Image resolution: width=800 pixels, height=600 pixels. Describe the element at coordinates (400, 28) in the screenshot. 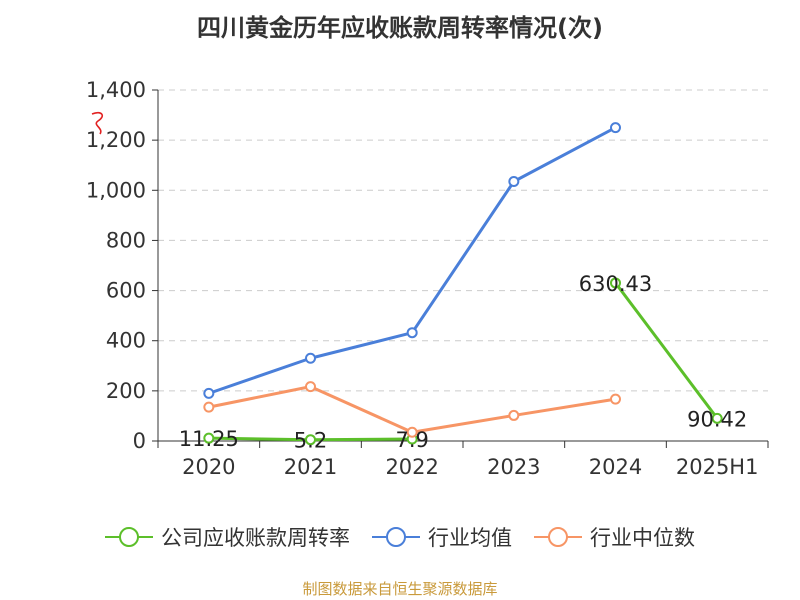

I see `chart-title: 四川黄金历年应收账款周转率情况(次)` at that location.